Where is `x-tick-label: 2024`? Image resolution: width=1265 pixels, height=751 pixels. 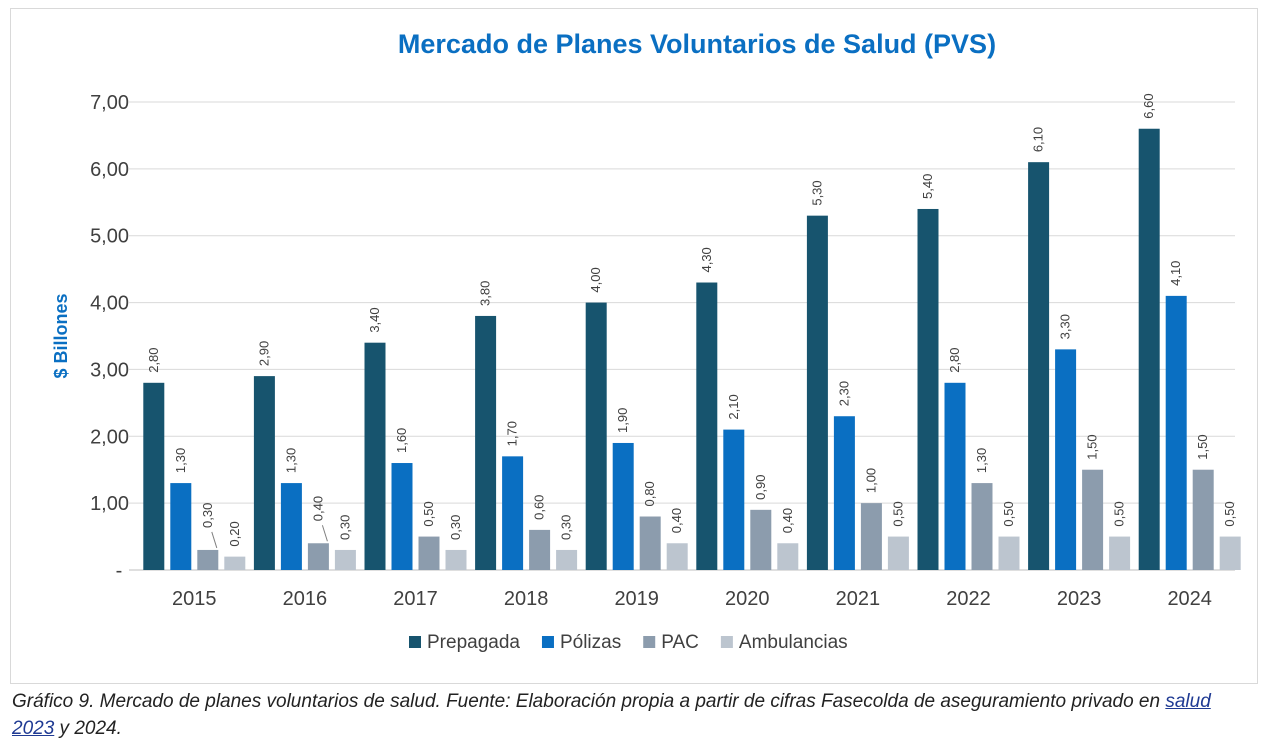
x-tick-label: 2024 is located at coordinates (1189, 599).